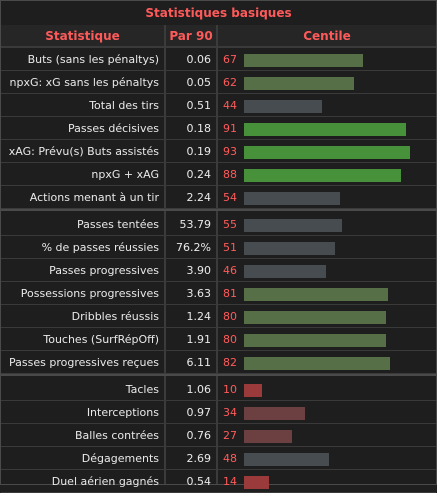 The width and height of the screenshot is (437, 493). I want to click on table-row: % de passes réussies 76.2% 51, so click(218, 247).